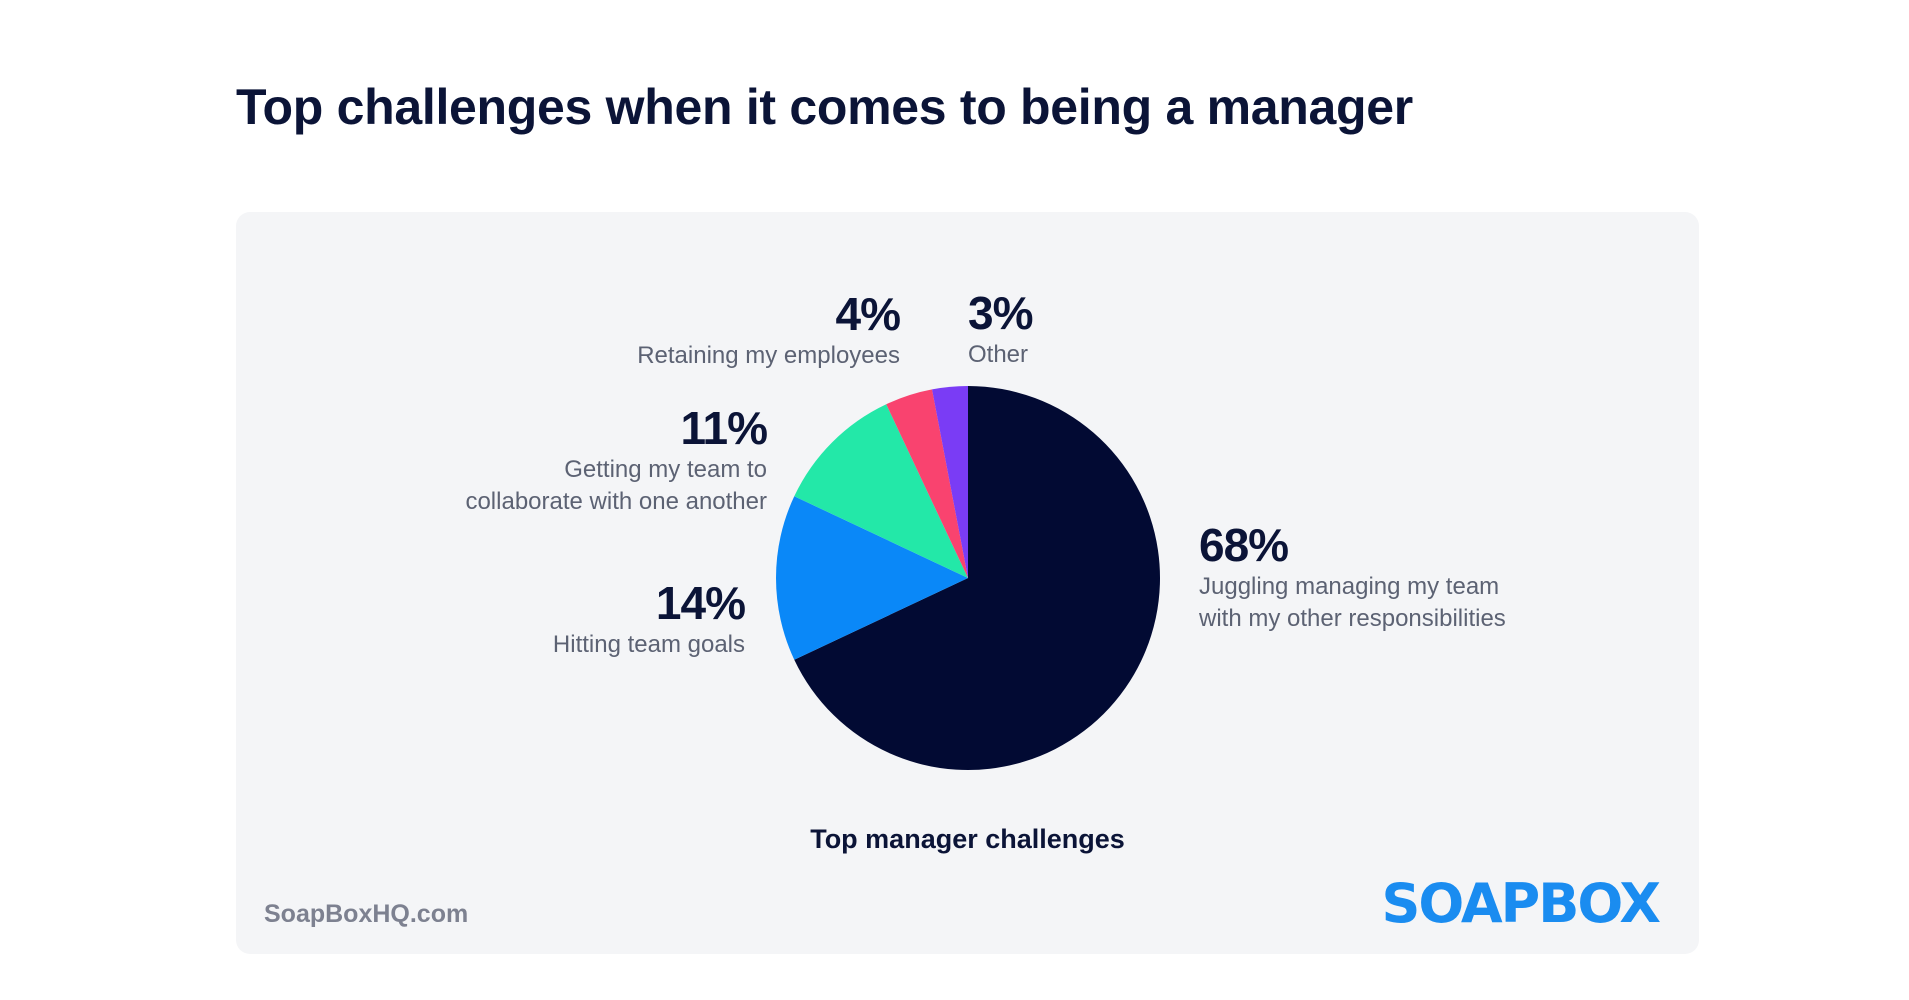 The image size is (1909, 1000). What do you see at coordinates (649, 619) in the screenshot?
I see `slice-label: 14% Hitting team goals` at bounding box center [649, 619].